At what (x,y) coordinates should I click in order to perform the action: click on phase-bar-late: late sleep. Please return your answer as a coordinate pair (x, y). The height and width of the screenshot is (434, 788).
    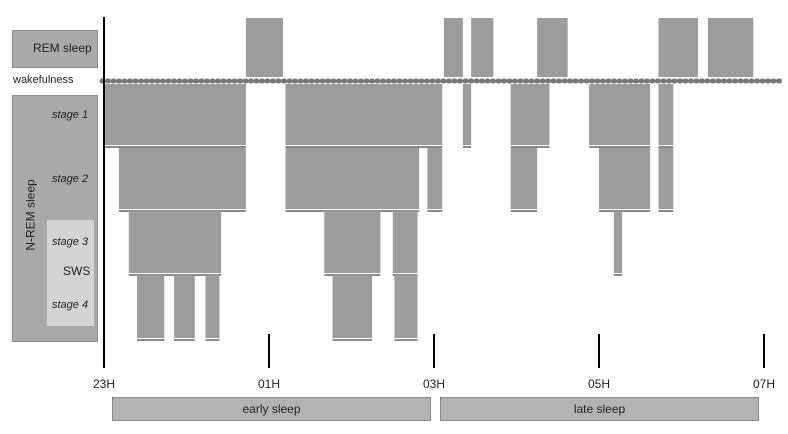
    Looking at the image, I should click on (599, 409).